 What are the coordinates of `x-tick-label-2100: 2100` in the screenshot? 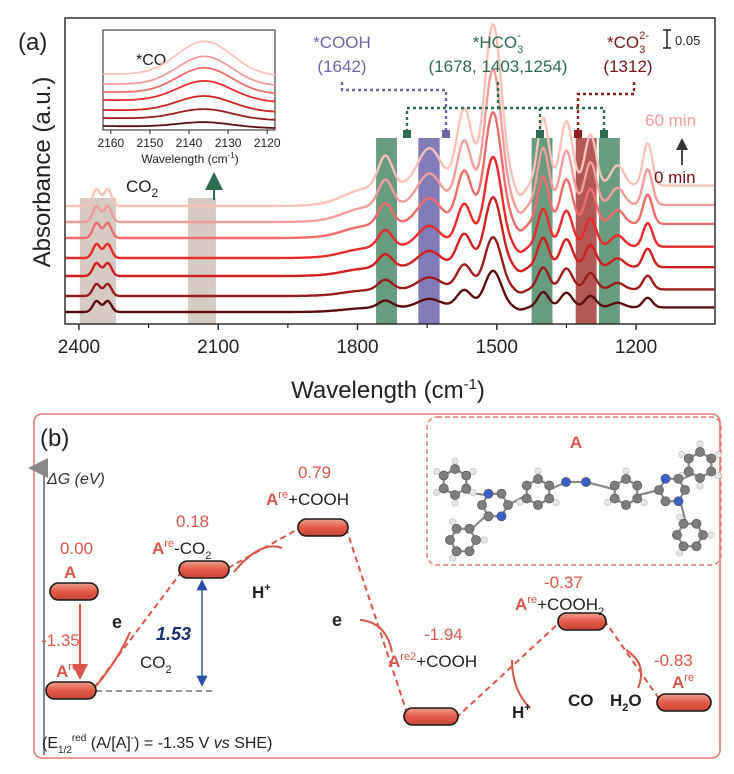 It's located at (218, 347).